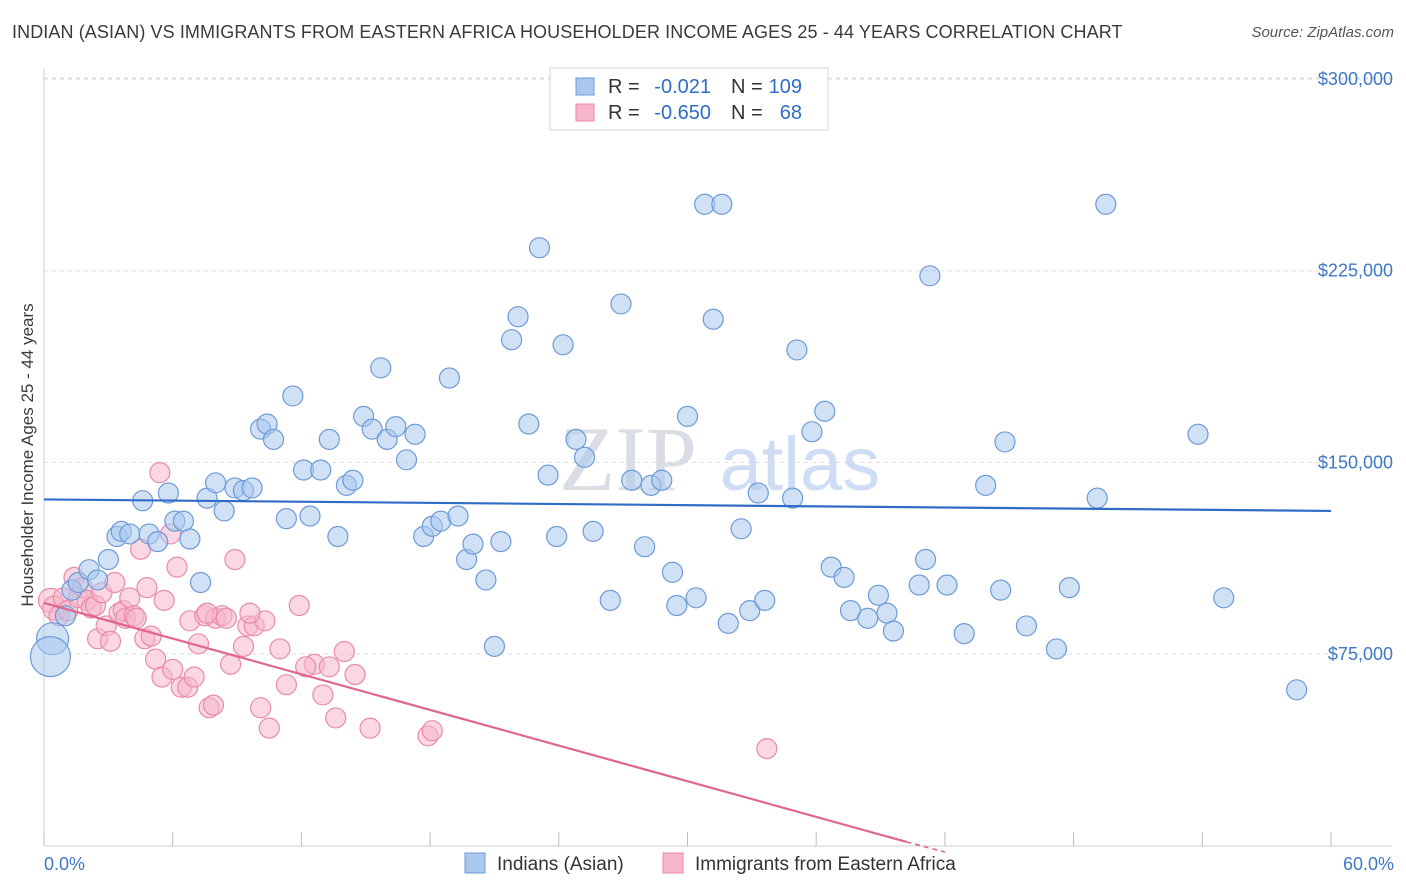 Image resolution: width=1406 pixels, height=892 pixels. What do you see at coordinates (1355, 79) in the screenshot?
I see `y-tick-label: $300,000` at bounding box center [1355, 79].